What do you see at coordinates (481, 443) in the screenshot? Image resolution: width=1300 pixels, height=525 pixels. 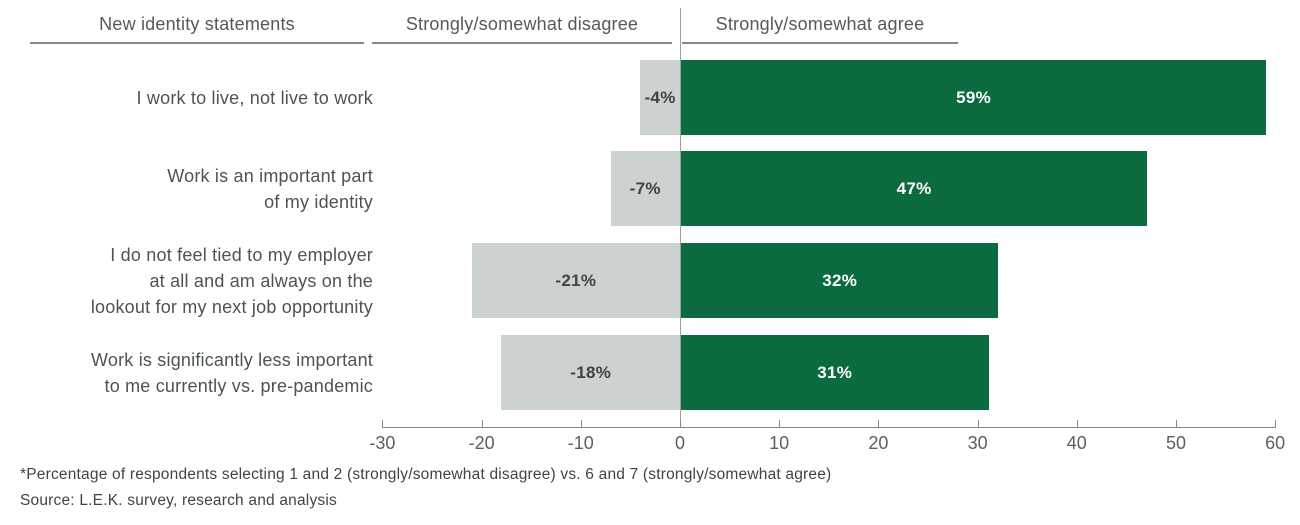 I see `x-tick-label: -20` at bounding box center [481, 443].